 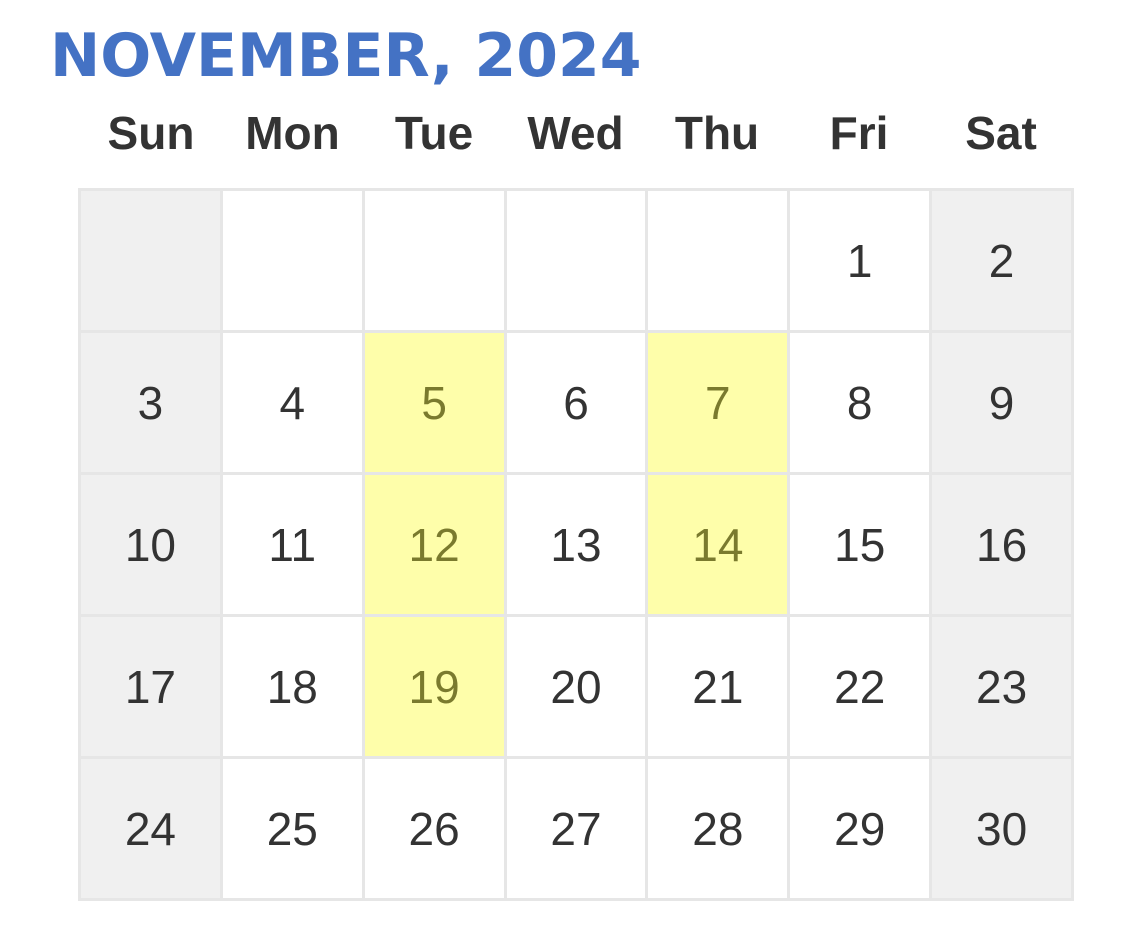 What do you see at coordinates (434, 686) in the screenshot?
I see `day-cell-19: 19` at bounding box center [434, 686].